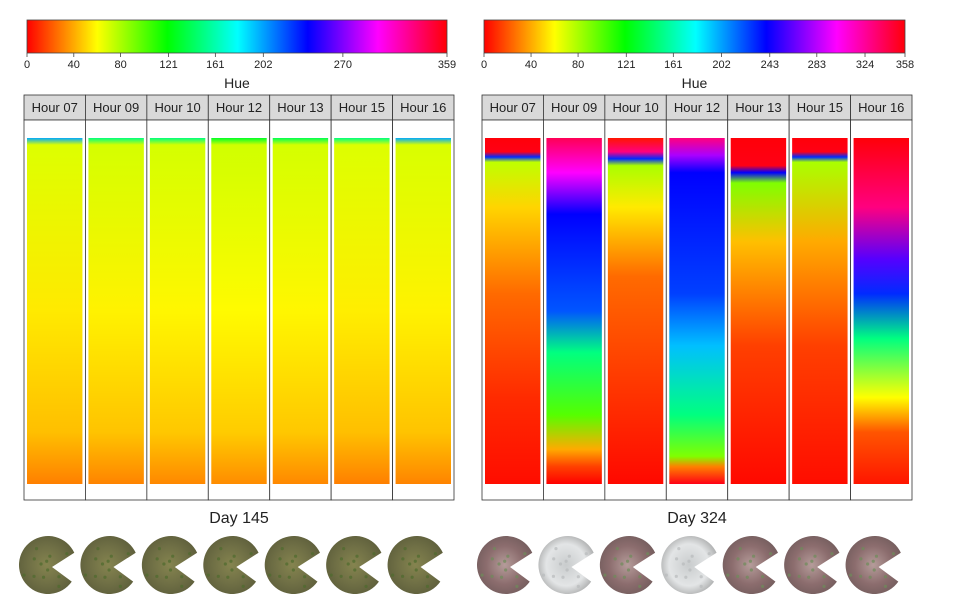 Image resolution: width=957 pixels, height=607 pixels. I want to click on colorbar-tick-label: 359, so click(447, 65).